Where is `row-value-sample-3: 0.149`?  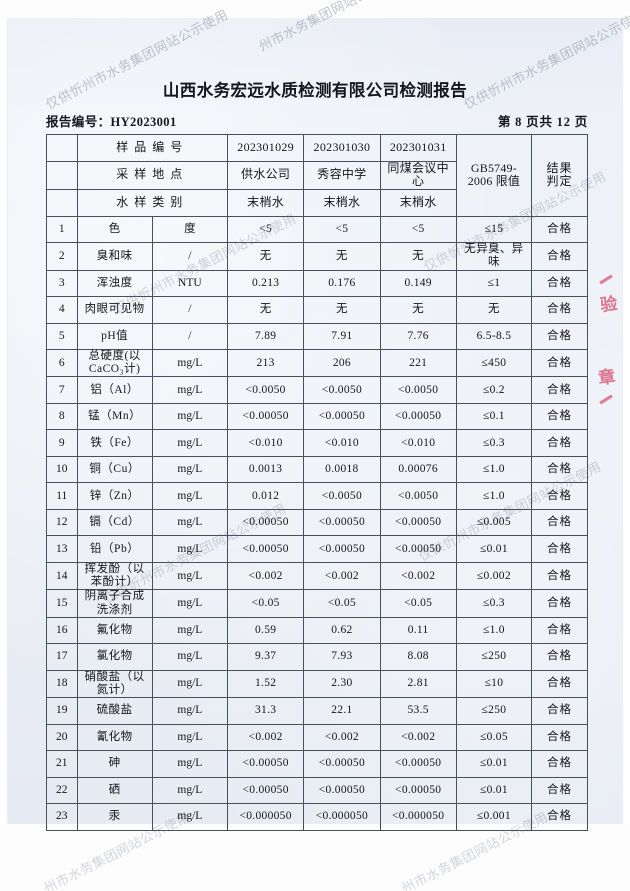
row-value-sample-3: 0.149 is located at coordinates (418, 283).